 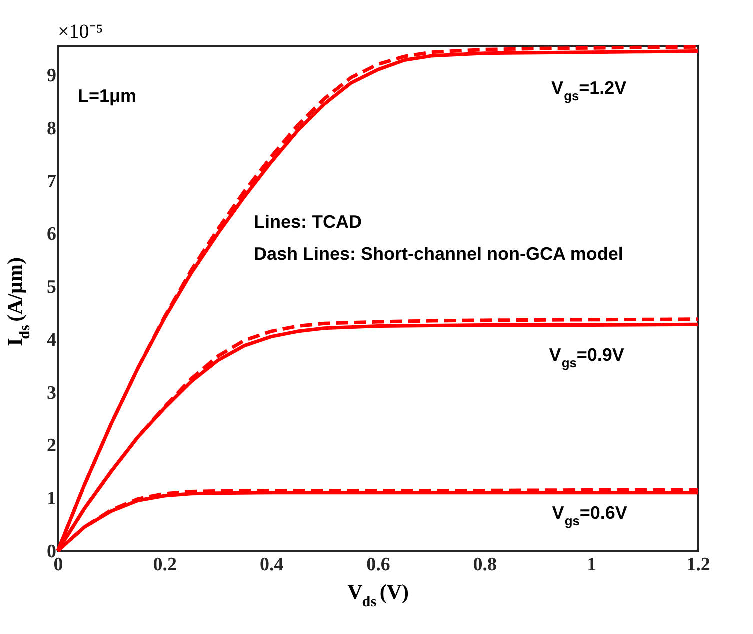 What do you see at coordinates (52, 340) in the screenshot?
I see `y-tick-label: 4` at bounding box center [52, 340].